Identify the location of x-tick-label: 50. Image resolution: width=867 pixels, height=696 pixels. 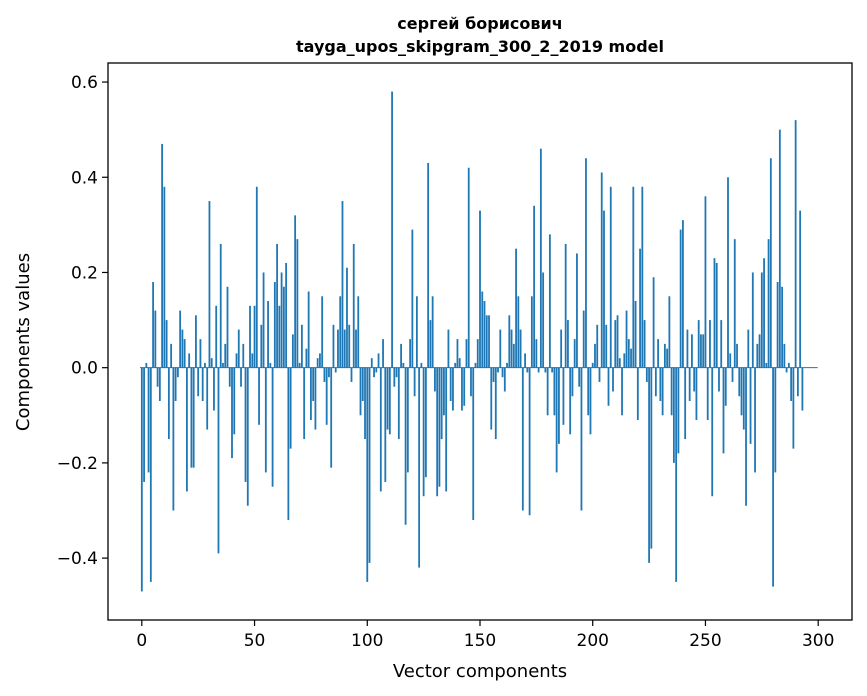
(255, 641).